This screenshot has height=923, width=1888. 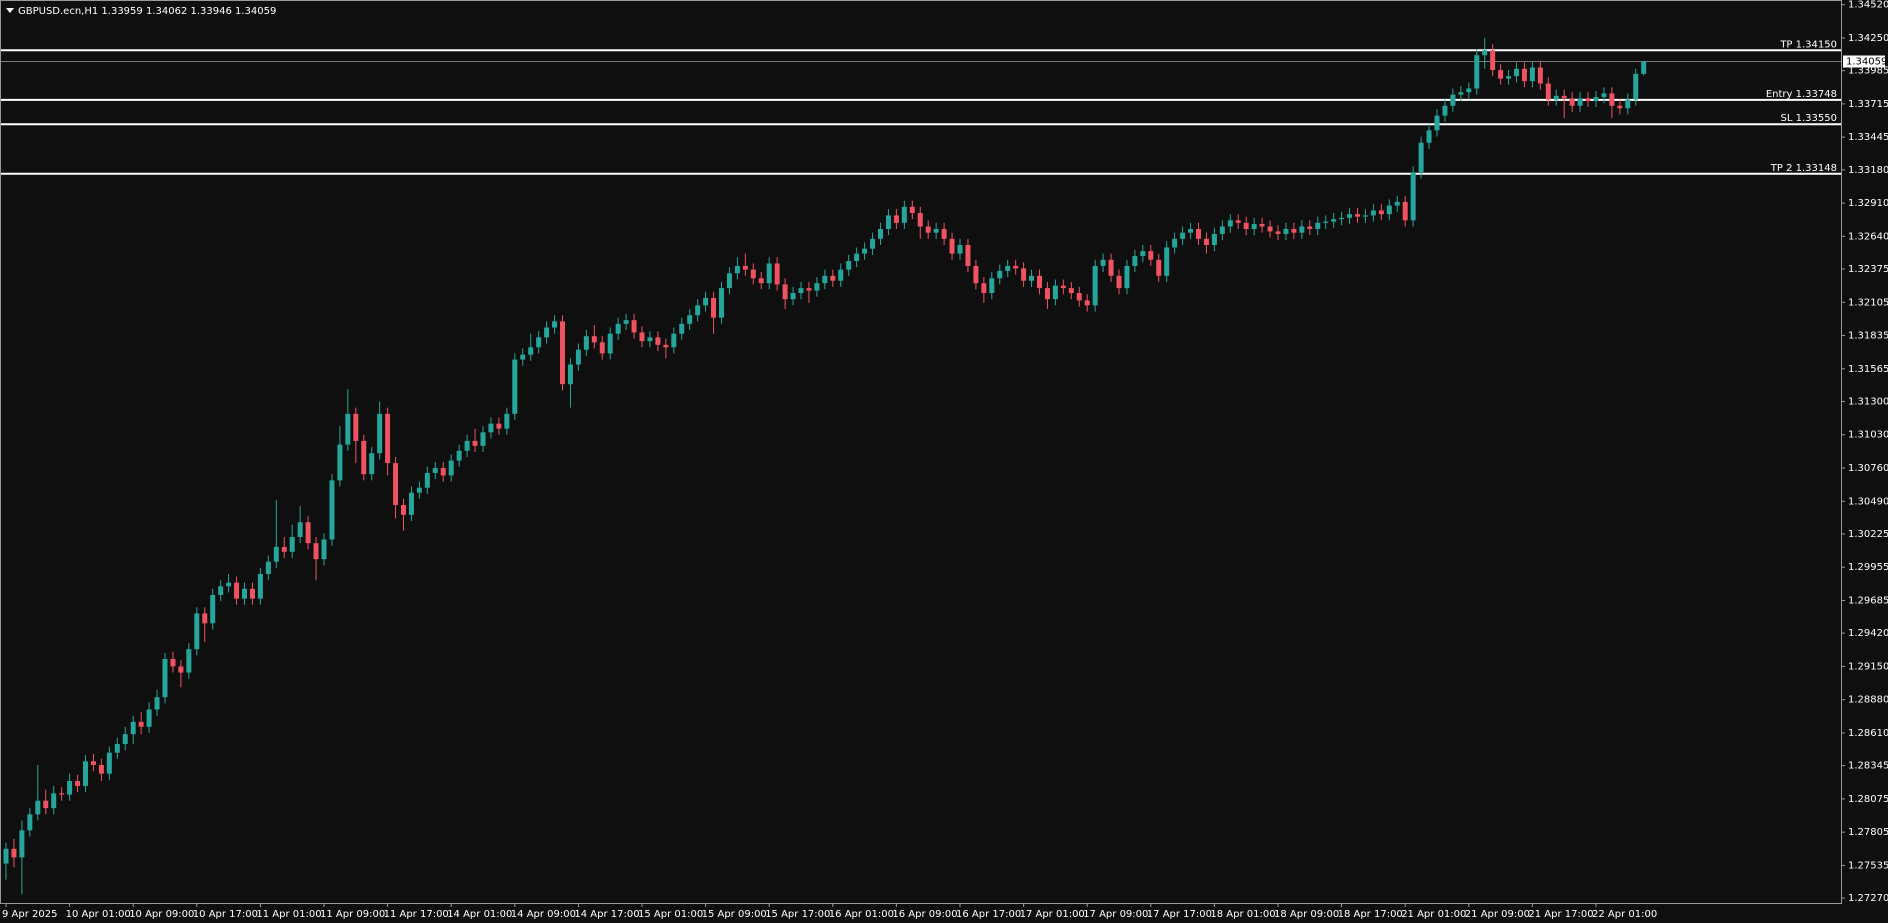 What do you see at coordinates (10, 10) in the screenshot?
I see `menu-arrow` at bounding box center [10, 10].